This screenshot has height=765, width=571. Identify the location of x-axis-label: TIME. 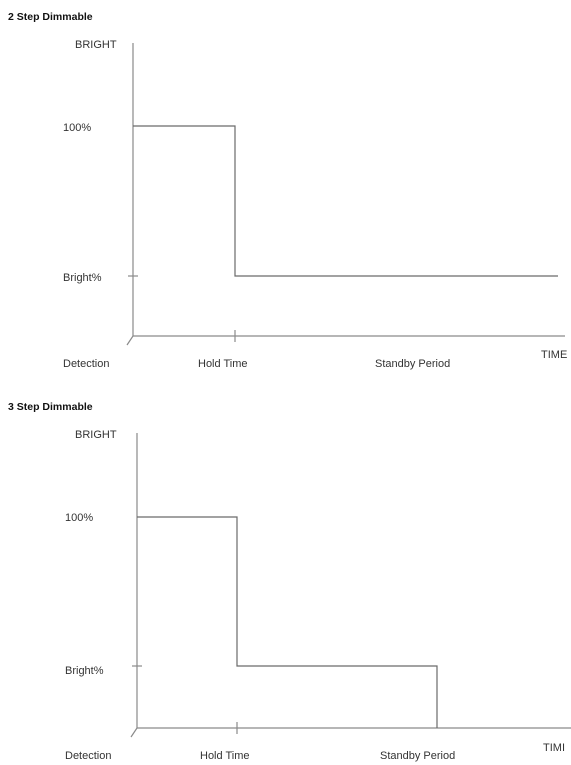
(554, 355).